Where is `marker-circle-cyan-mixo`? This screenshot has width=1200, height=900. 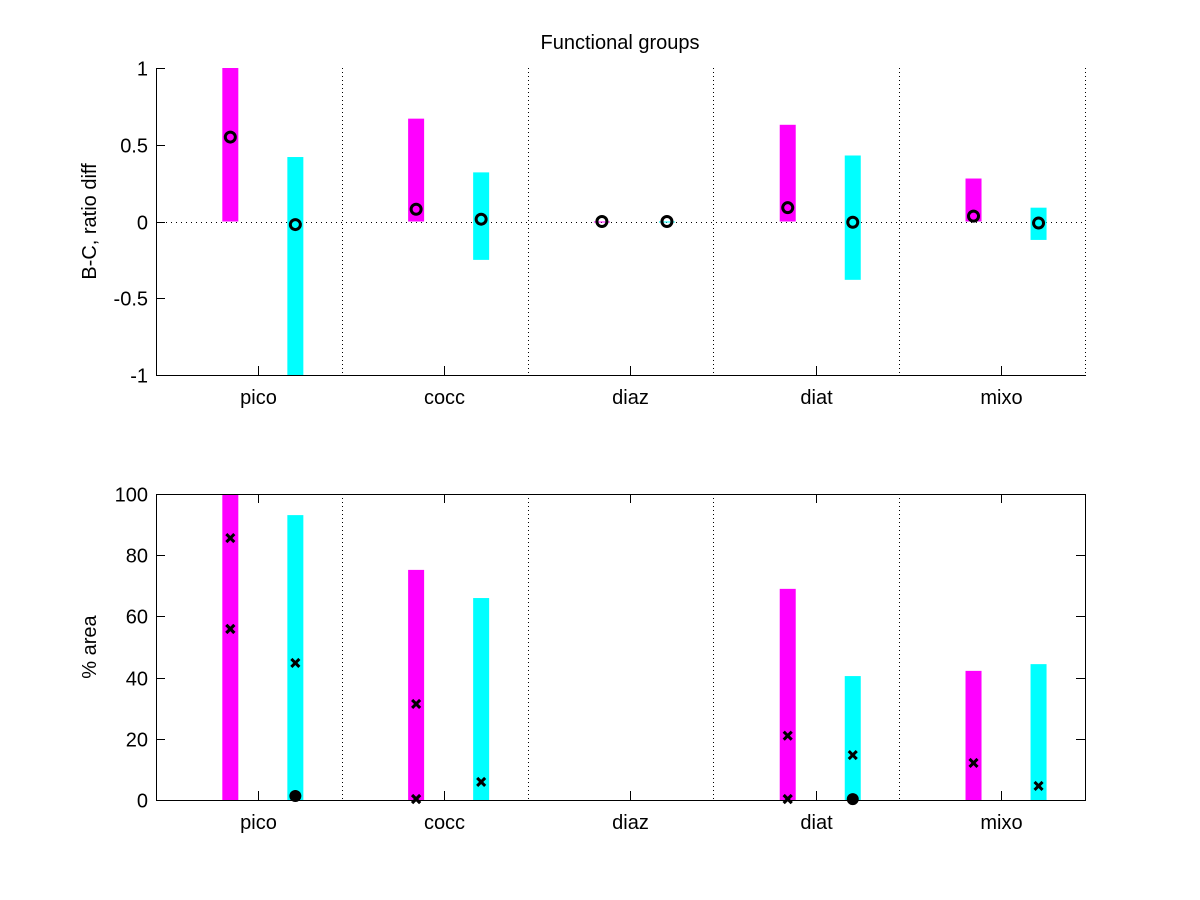
marker-circle-cyan-mixo is located at coordinates (1039, 223).